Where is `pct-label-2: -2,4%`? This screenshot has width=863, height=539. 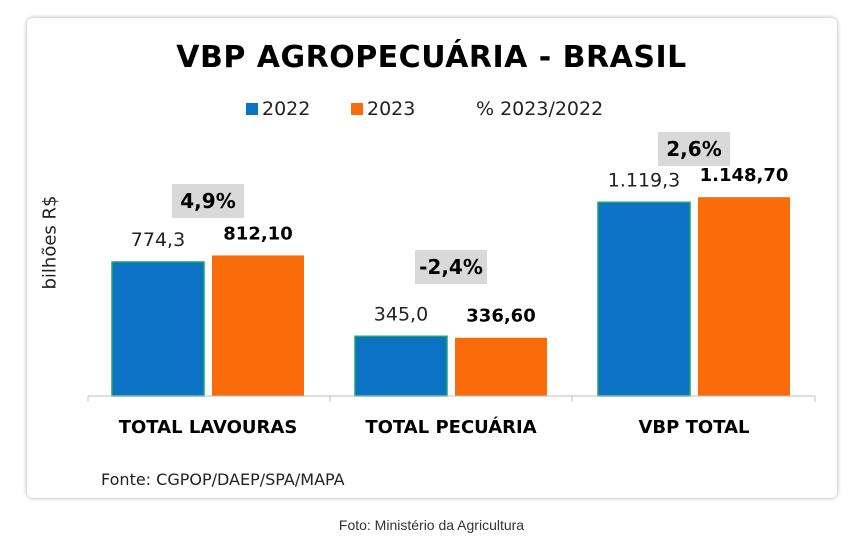 pct-label-2: -2,4% is located at coordinates (451, 267).